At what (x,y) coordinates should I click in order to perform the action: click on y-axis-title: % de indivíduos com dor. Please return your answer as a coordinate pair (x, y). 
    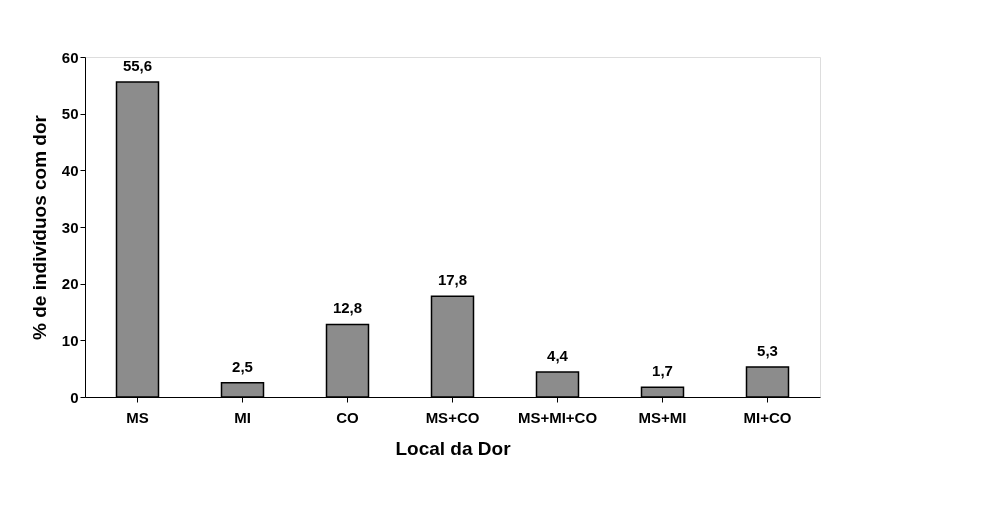
    Looking at the image, I should click on (39, 227).